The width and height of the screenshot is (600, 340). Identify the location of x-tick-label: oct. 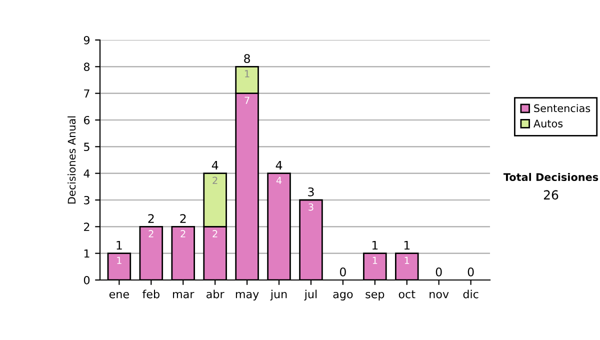
(407, 294).